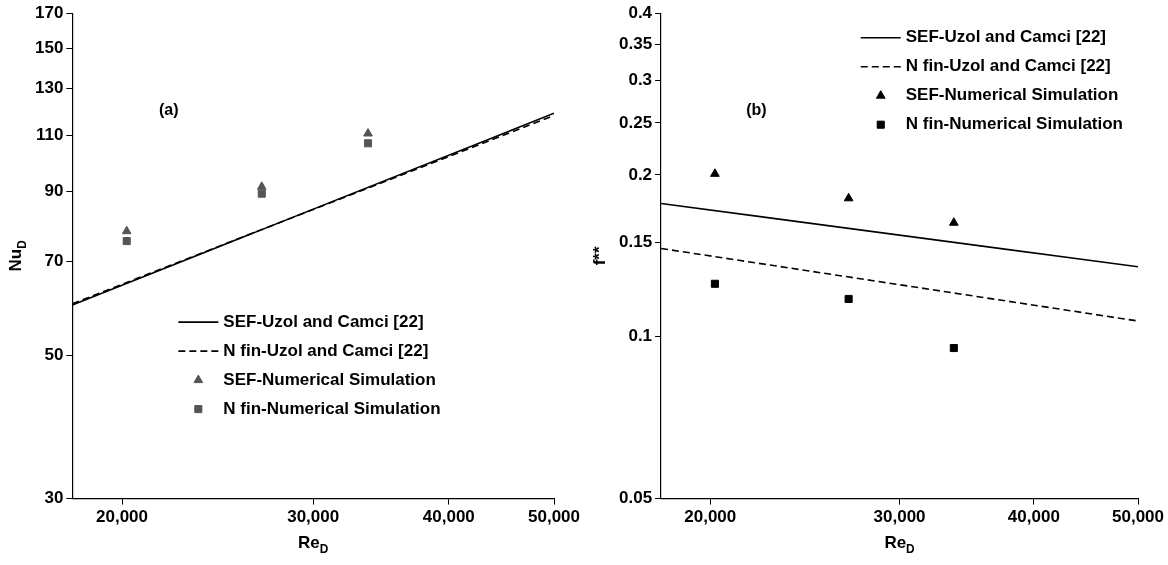 The height and width of the screenshot is (565, 1168). Describe the element at coordinates (756, 109) in the screenshot. I see `annotation: (b)` at that location.